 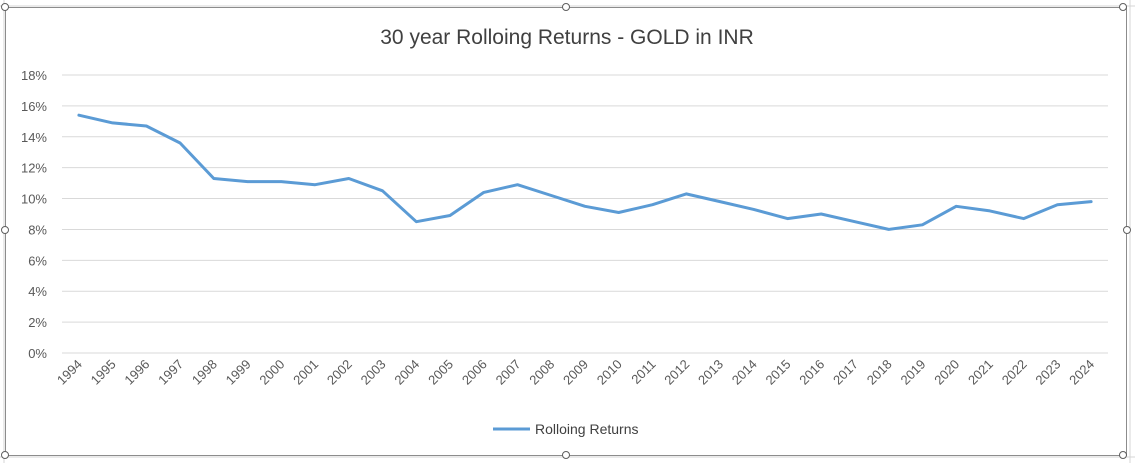 I want to click on y-axis-tick-labels: 0% 2% 4% 6% 8% 10% 12% 14% 16% 18%, so click(x=34, y=214).